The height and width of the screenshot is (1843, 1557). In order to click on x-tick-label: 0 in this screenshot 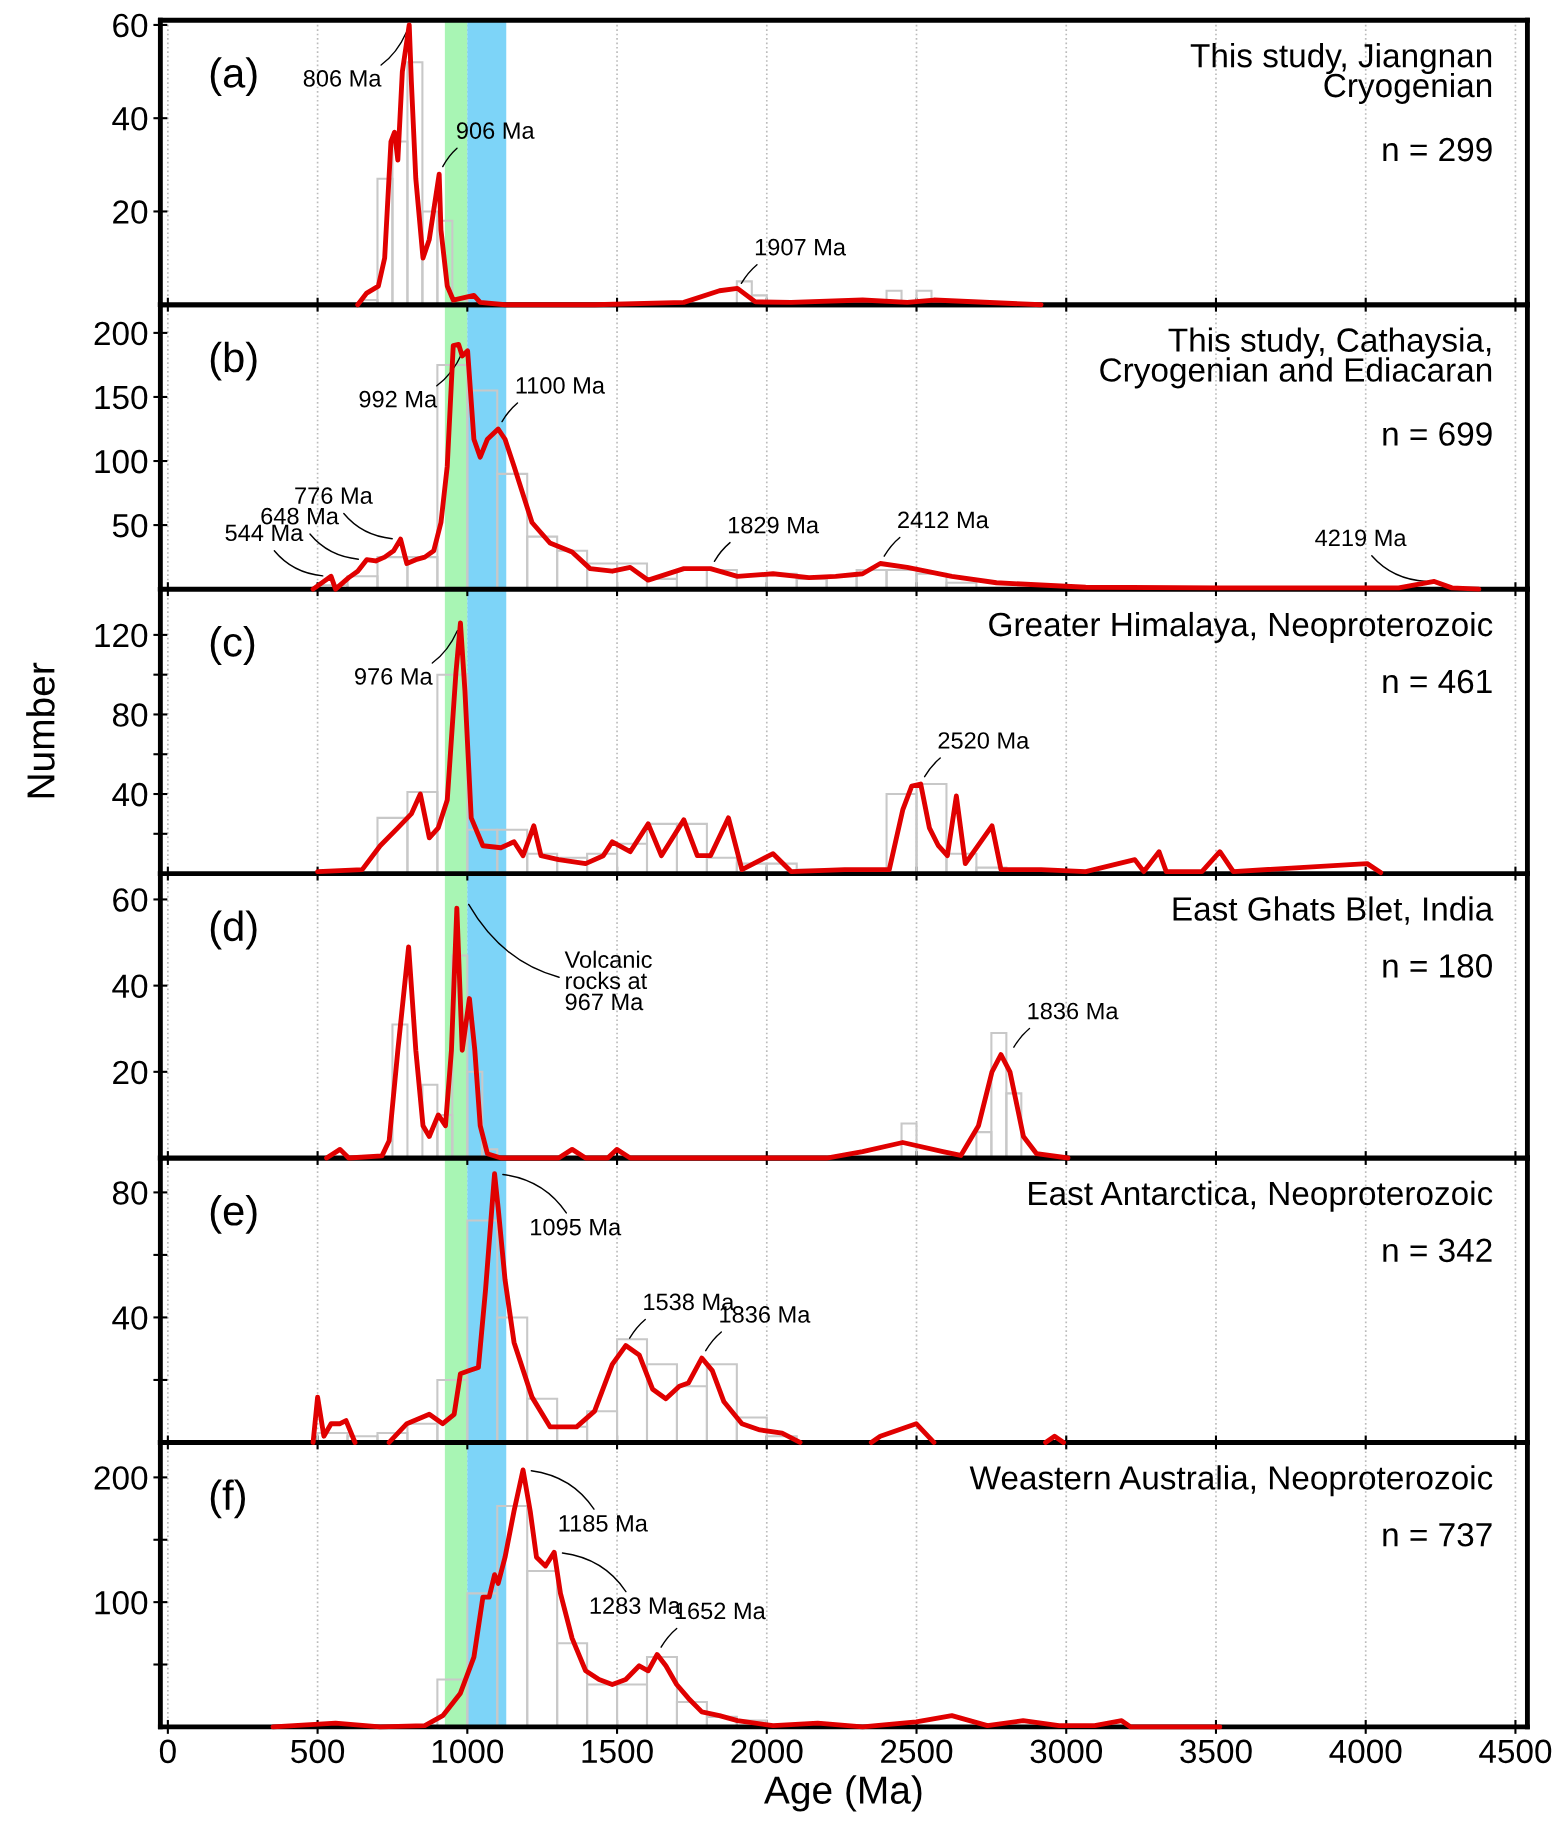, I will do `click(167, 1751)`.